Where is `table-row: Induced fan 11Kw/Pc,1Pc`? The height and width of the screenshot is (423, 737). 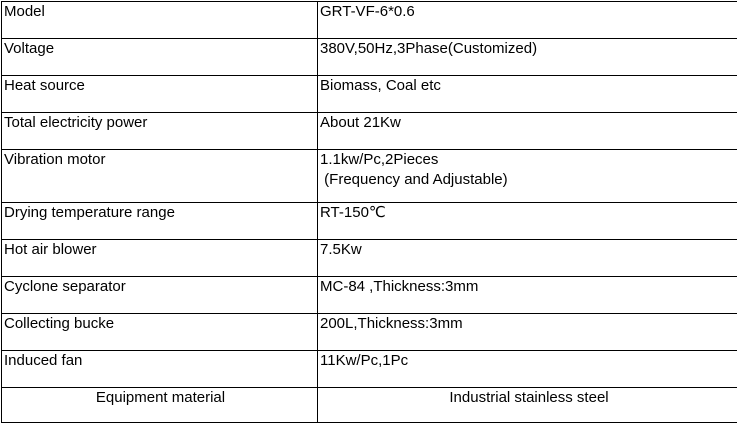
table-row: Induced fan 11Kw/Pc,1Pc is located at coordinates (369, 369).